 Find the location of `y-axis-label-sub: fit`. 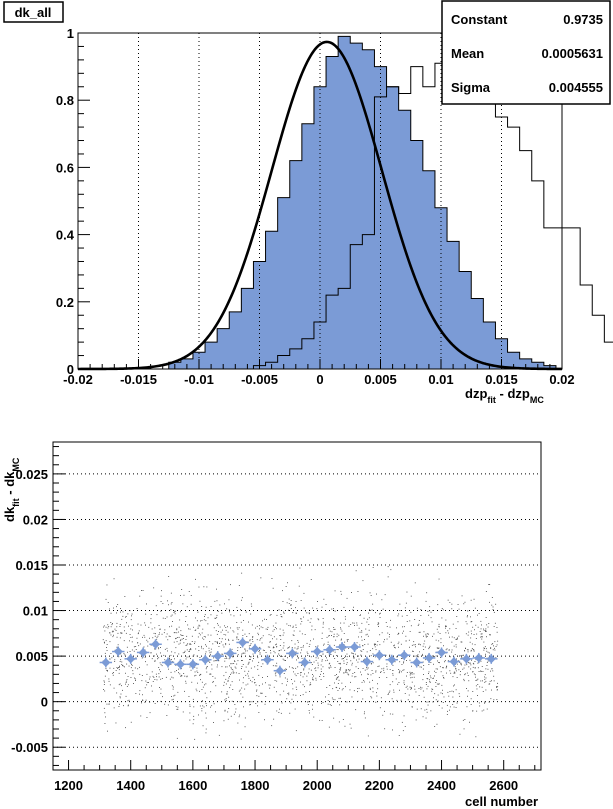

y-axis-label-sub: fit is located at coordinates (16, 502).